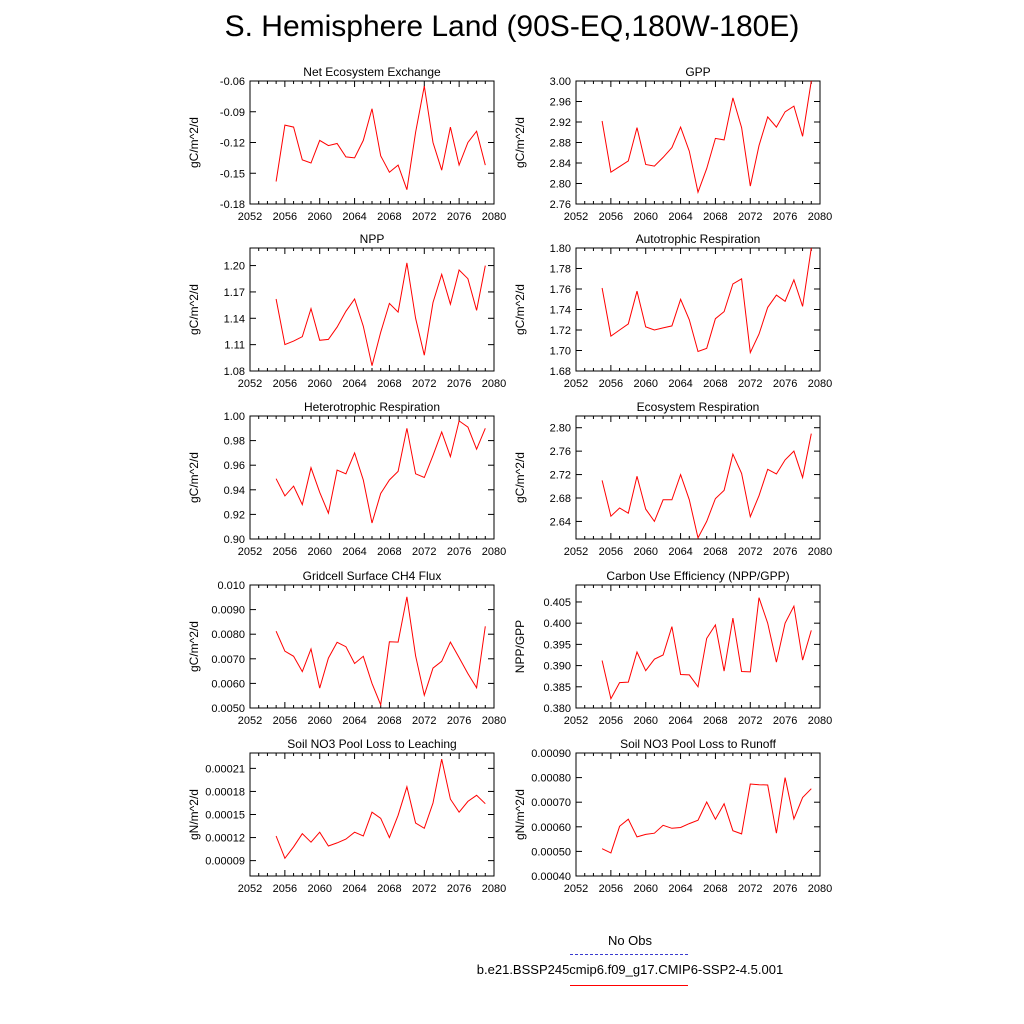  I want to click on y-tick-label: 2.88, so click(560, 144).